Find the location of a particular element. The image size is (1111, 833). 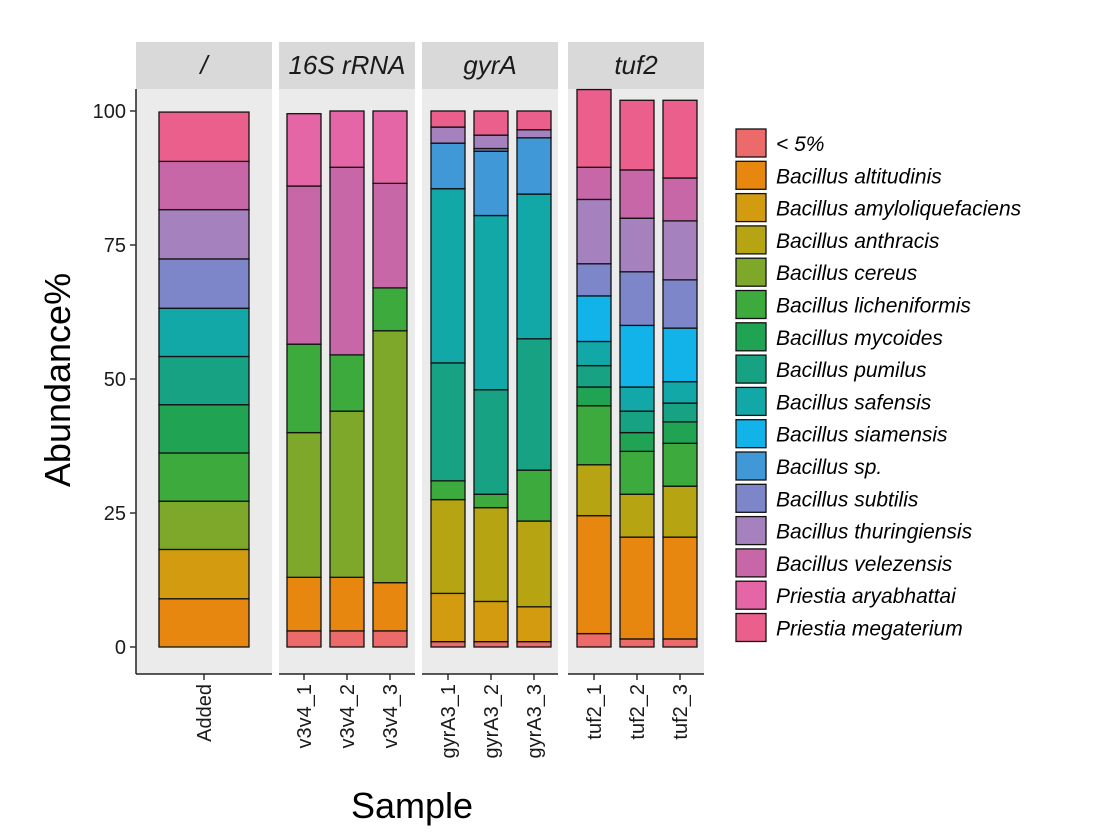

x-tick-label: gyrA3_2 is located at coordinates (492, 721).